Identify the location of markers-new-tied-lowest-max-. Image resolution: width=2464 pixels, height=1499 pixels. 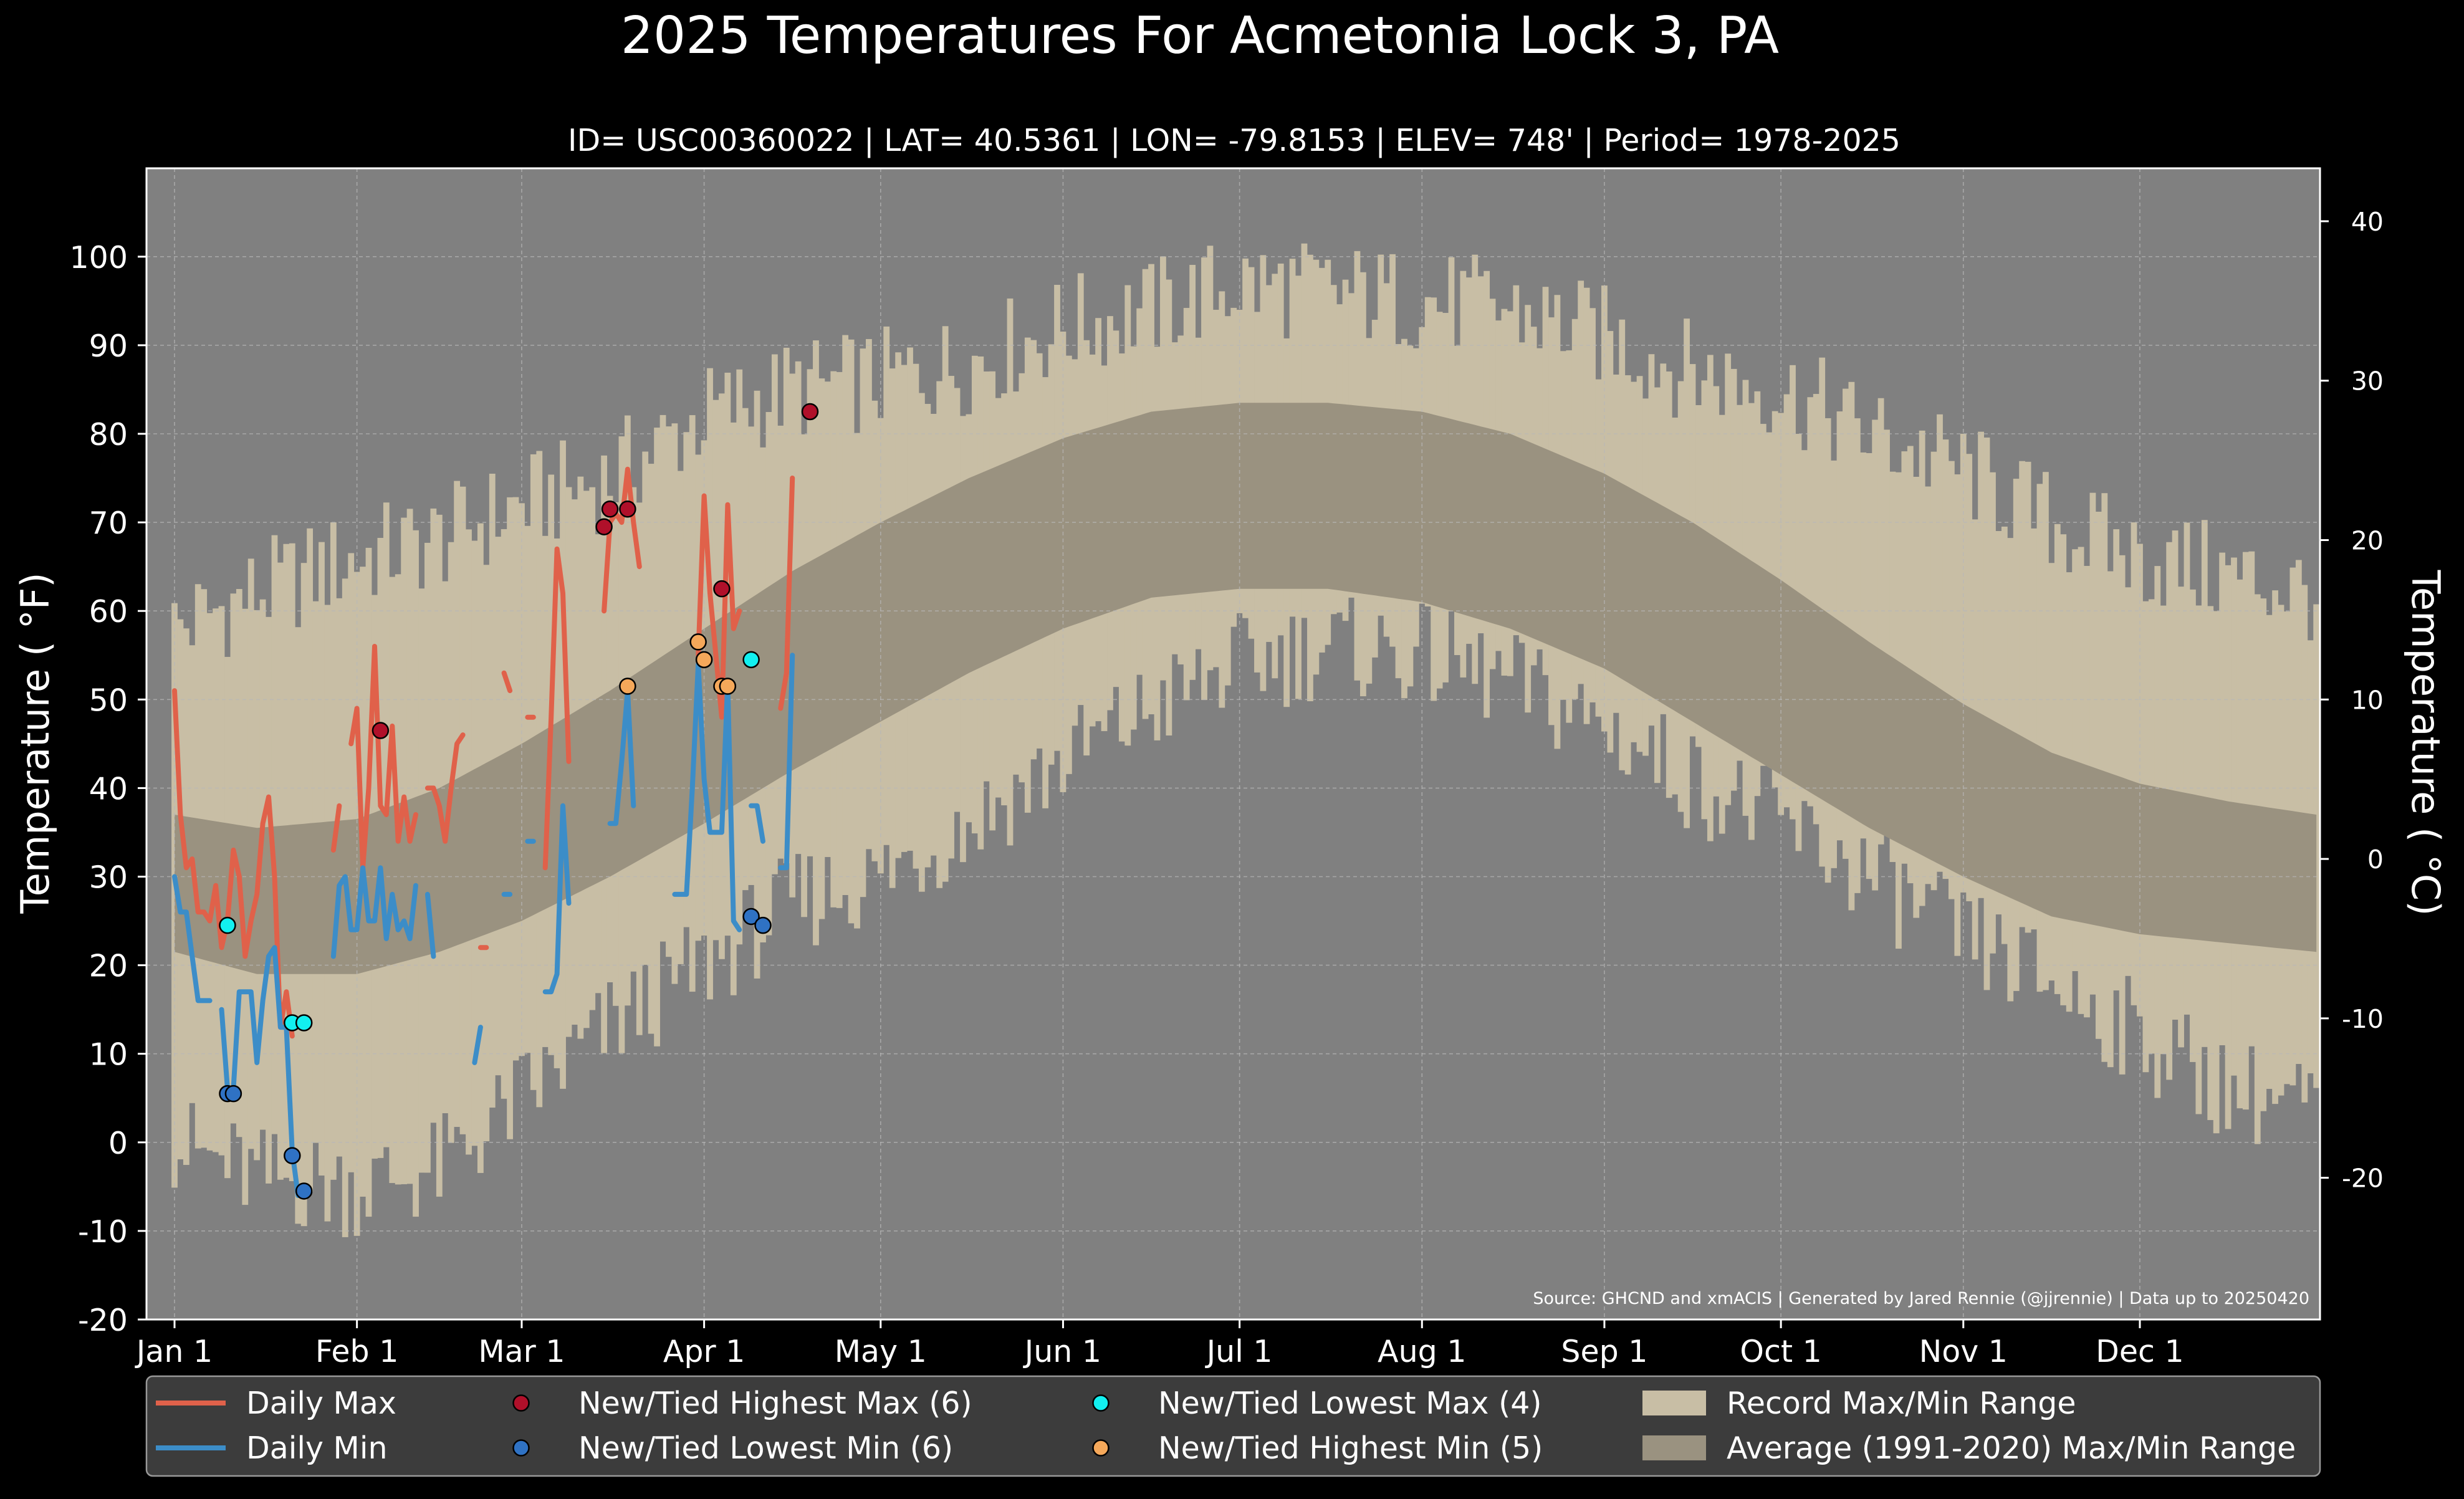
(489, 841).